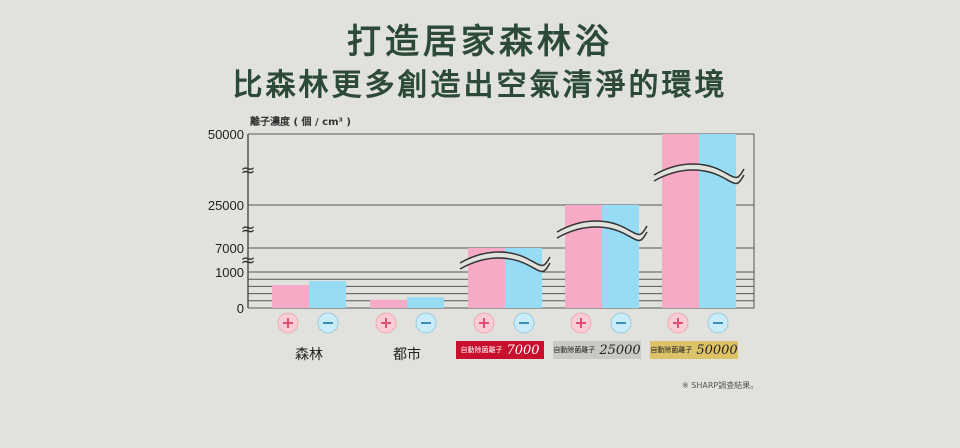 The image size is (960, 448). What do you see at coordinates (480, 85) in the screenshot?
I see `subtitle: 比森林更多創造出空氣清淨的環境` at bounding box center [480, 85].